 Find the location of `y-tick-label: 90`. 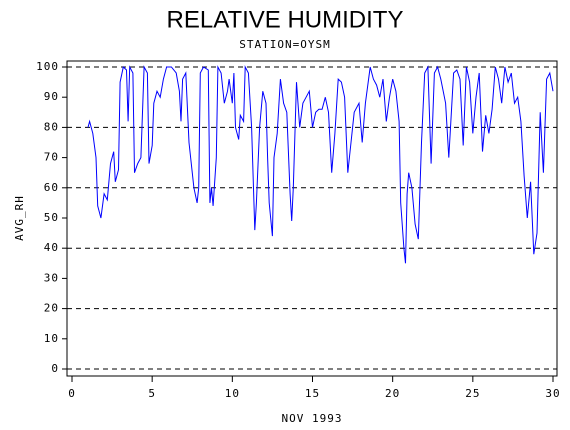

y-tick-label: 90 is located at coordinates (51, 96).